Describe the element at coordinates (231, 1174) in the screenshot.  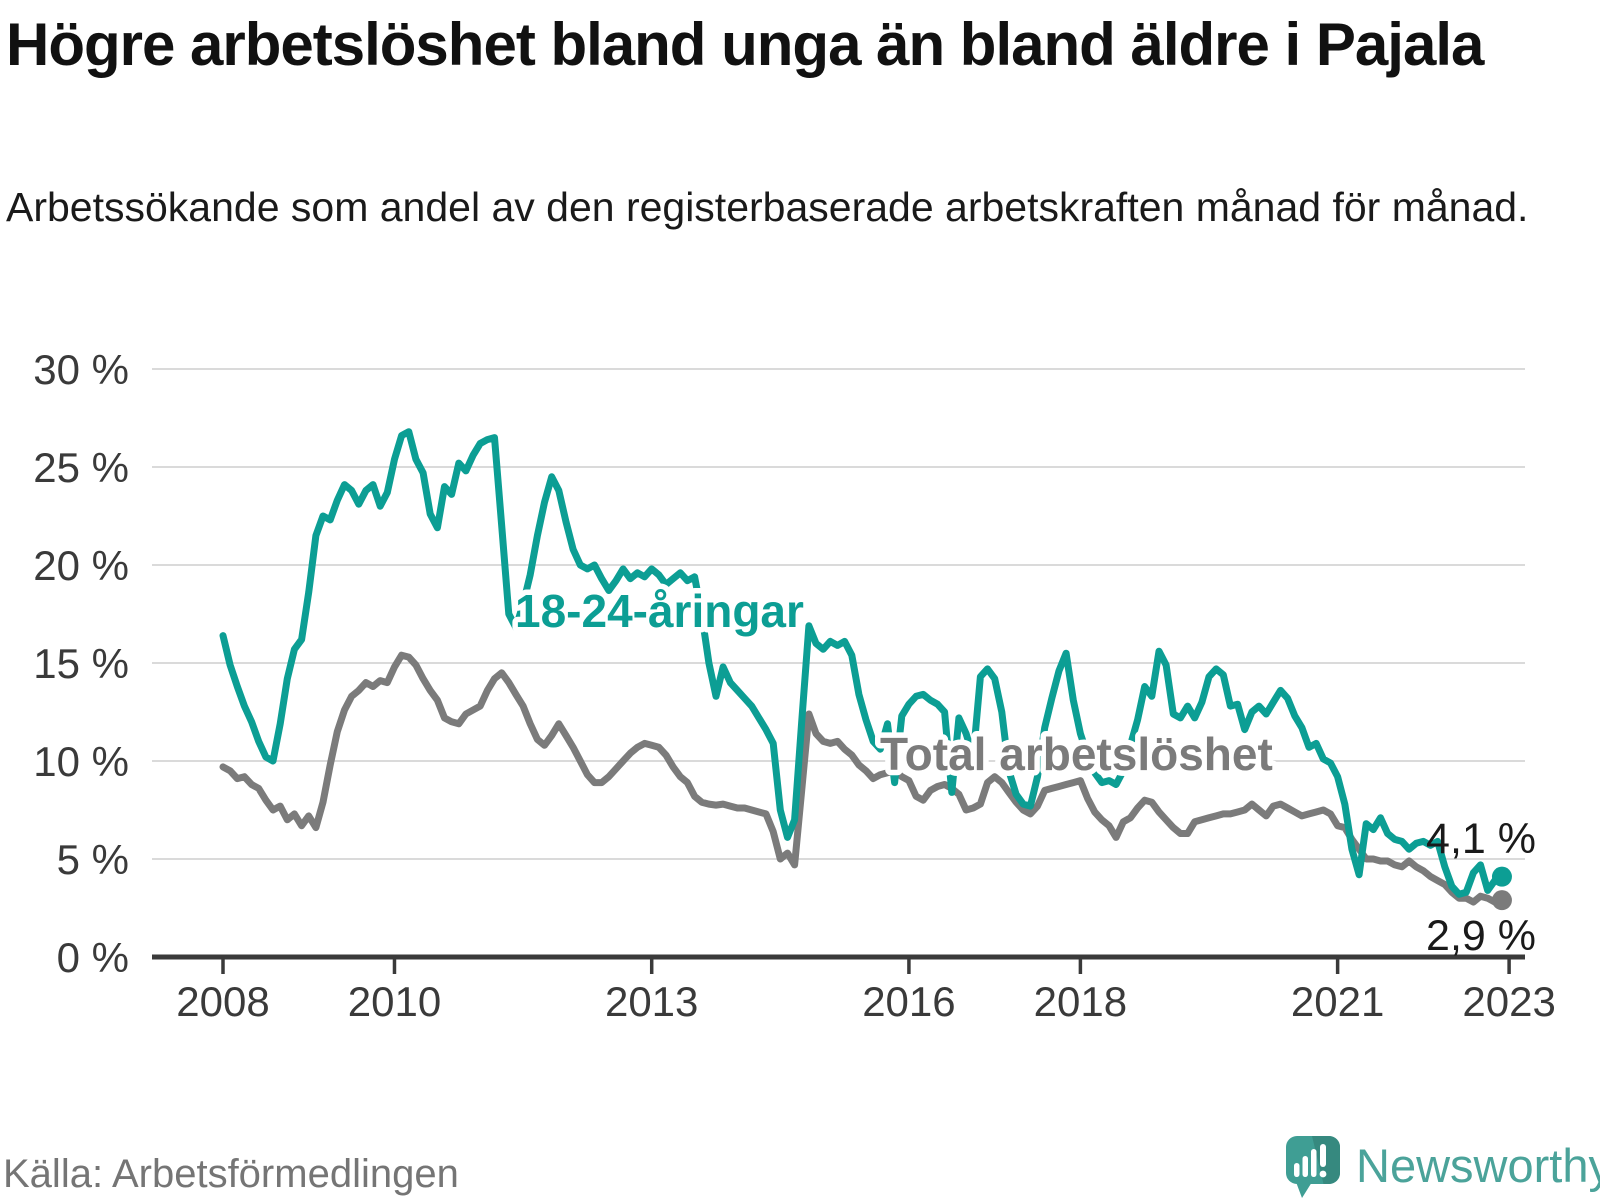
I see `source-caption: Källa: Arbetsförmedlingen` at that location.